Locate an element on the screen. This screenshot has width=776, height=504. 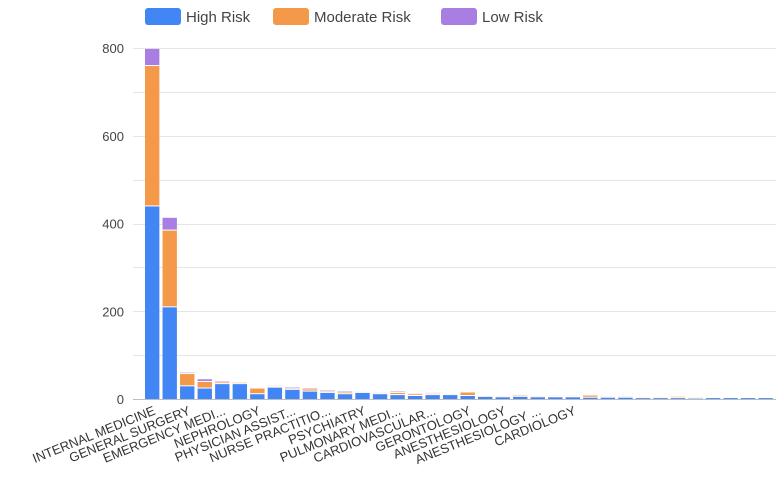
y-tick-label: 800 is located at coordinates (113, 48).